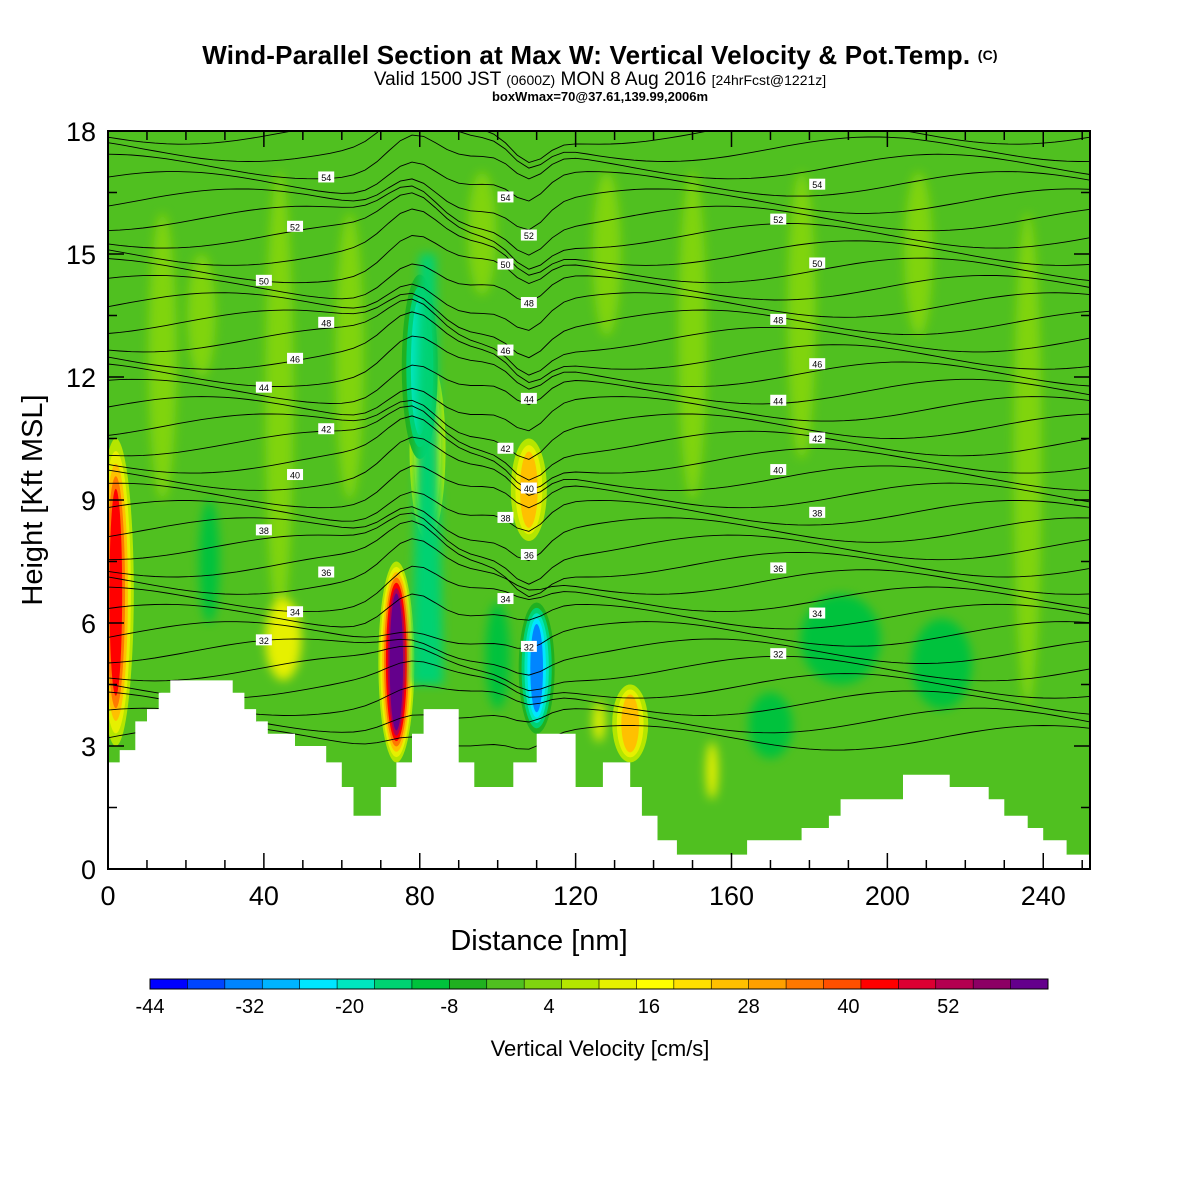 This screenshot has height=1200, width=1200. What do you see at coordinates (575, 896) in the screenshot?
I see `x-tick-label: 120` at bounding box center [575, 896].